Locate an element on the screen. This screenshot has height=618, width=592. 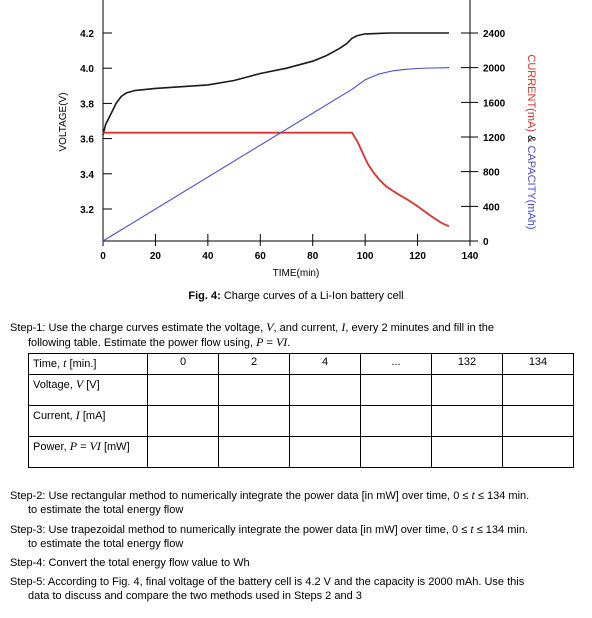
x-tick-label: 60 is located at coordinates (261, 256).